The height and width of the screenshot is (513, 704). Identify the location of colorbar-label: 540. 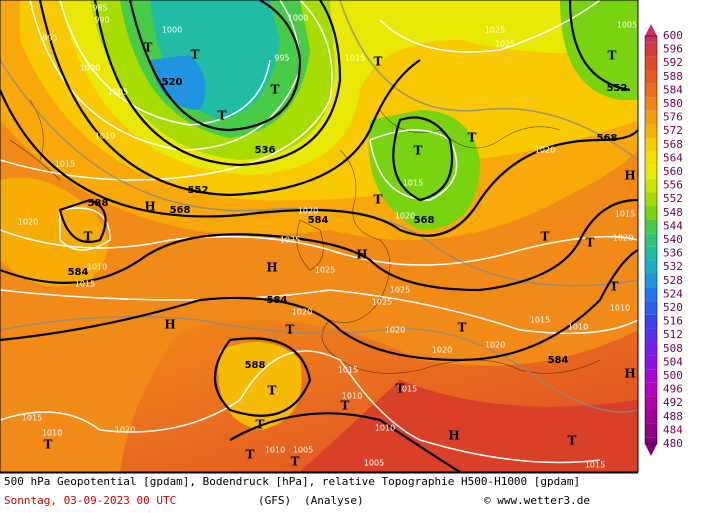
(673, 239).